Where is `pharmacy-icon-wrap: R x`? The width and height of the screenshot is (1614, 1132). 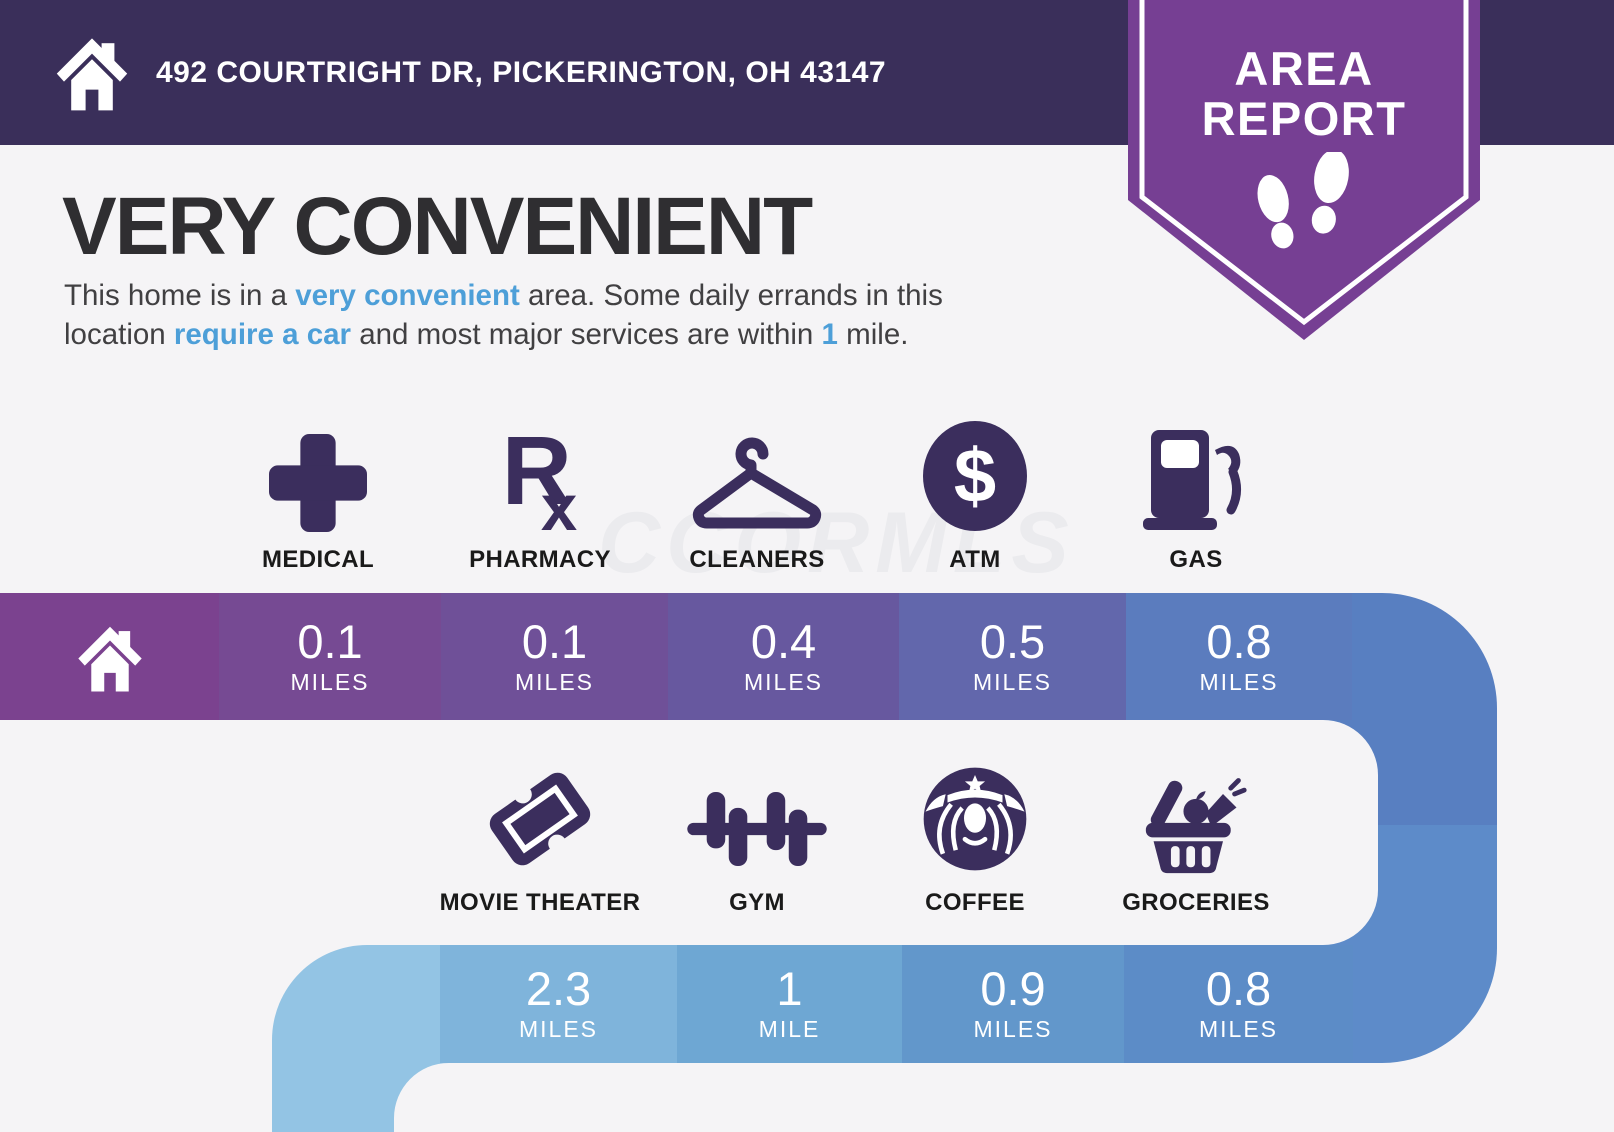 pharmacy-icon-wrap: R x is located at coordinates (540, 476).